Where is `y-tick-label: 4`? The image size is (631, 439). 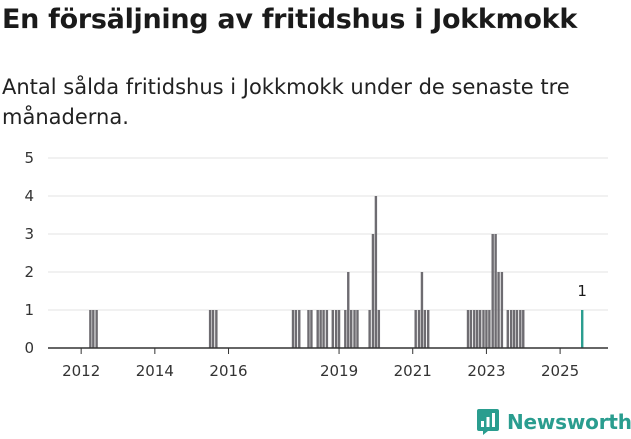
y-tick-label: 4 is located at coordinates (29, 196).